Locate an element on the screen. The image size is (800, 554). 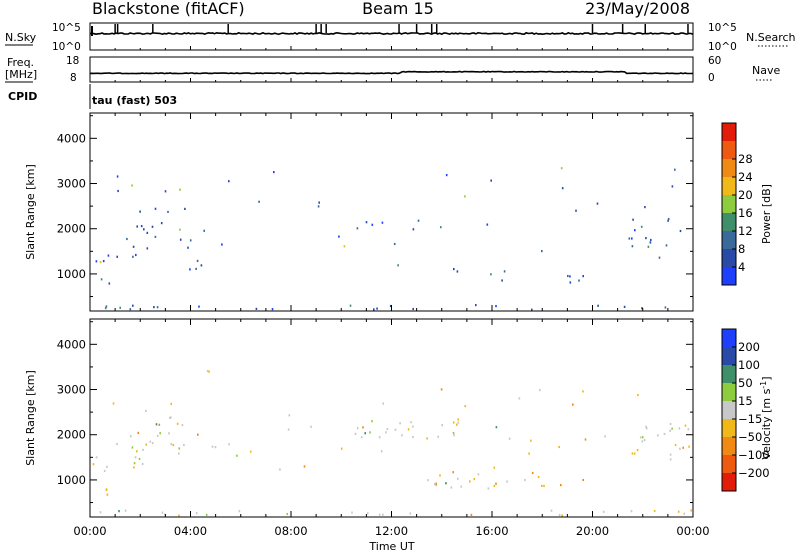
nave-tick-bottom: 0 is located at coordinates (711, 78).